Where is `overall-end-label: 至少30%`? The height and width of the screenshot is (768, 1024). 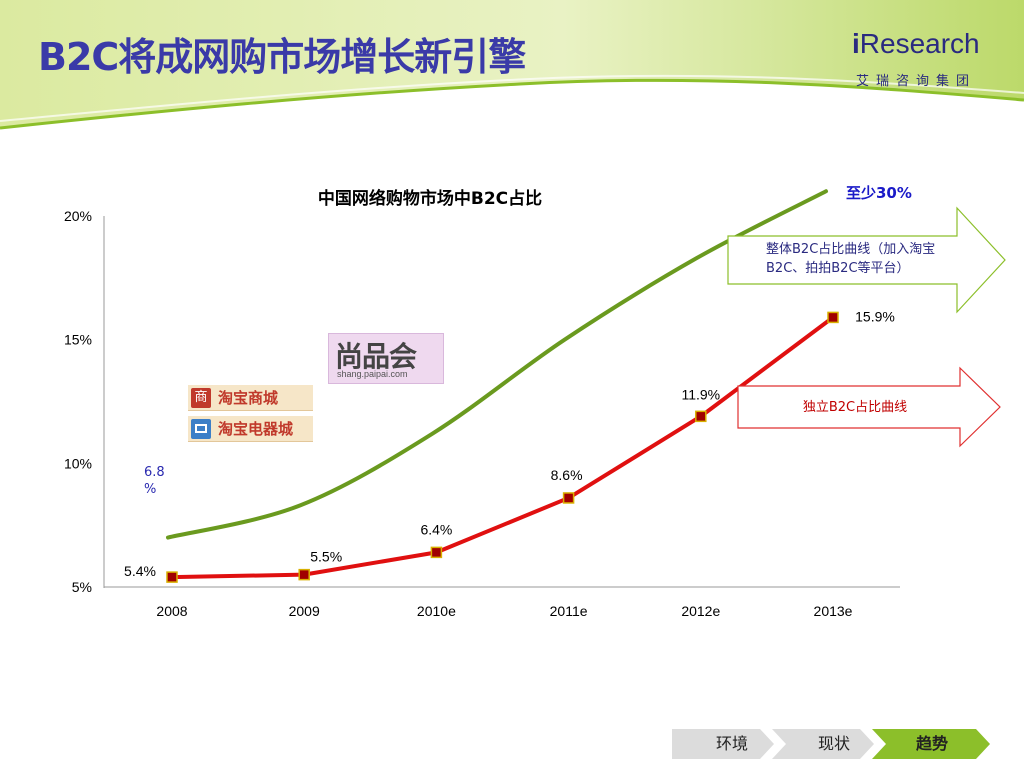
overall-end-label: 至少30% is located at coordinates (879, 193).